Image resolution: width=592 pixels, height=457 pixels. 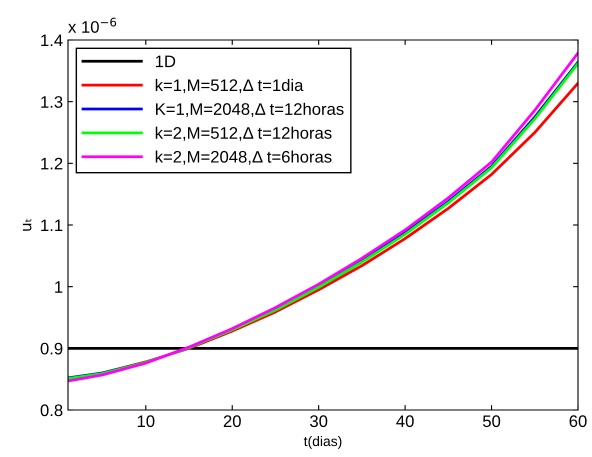 I want to click on x-tick-label: 40, so click(x=405, y=421).